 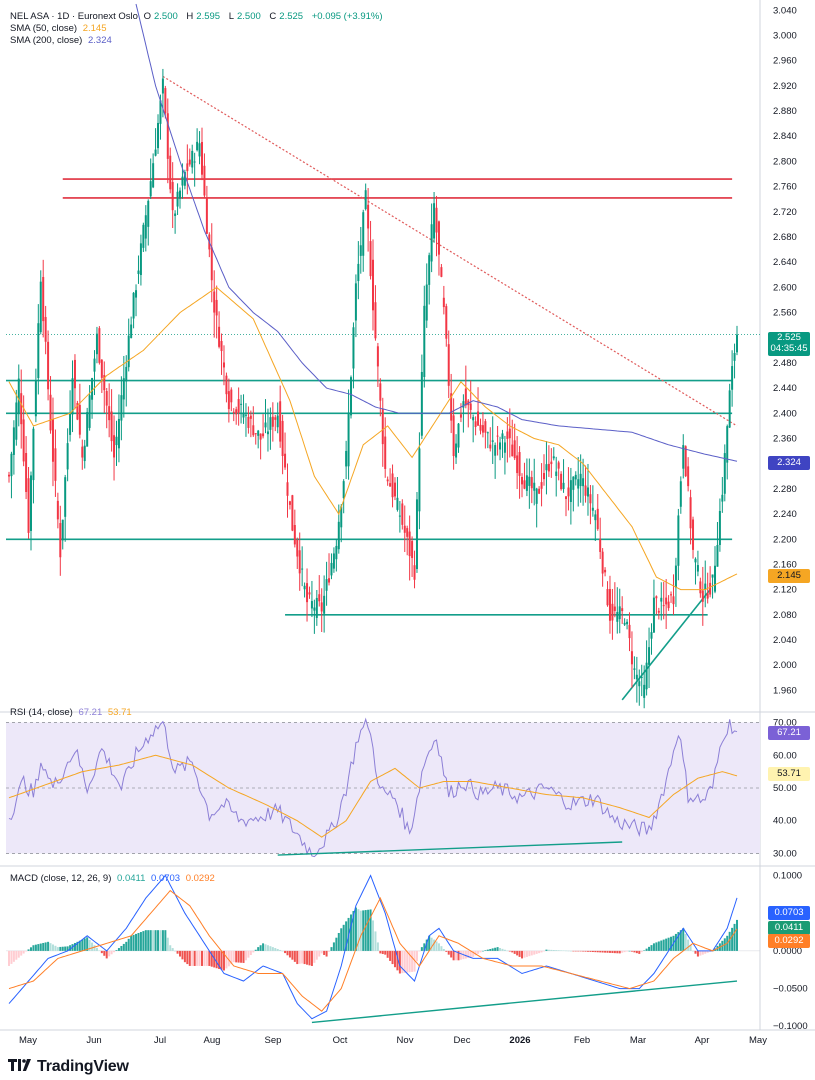 What do you see at coordinates (785, 10) in the screenshot?
I see `price-tick-label-0: 3.040` at bounding box center [785, 10].